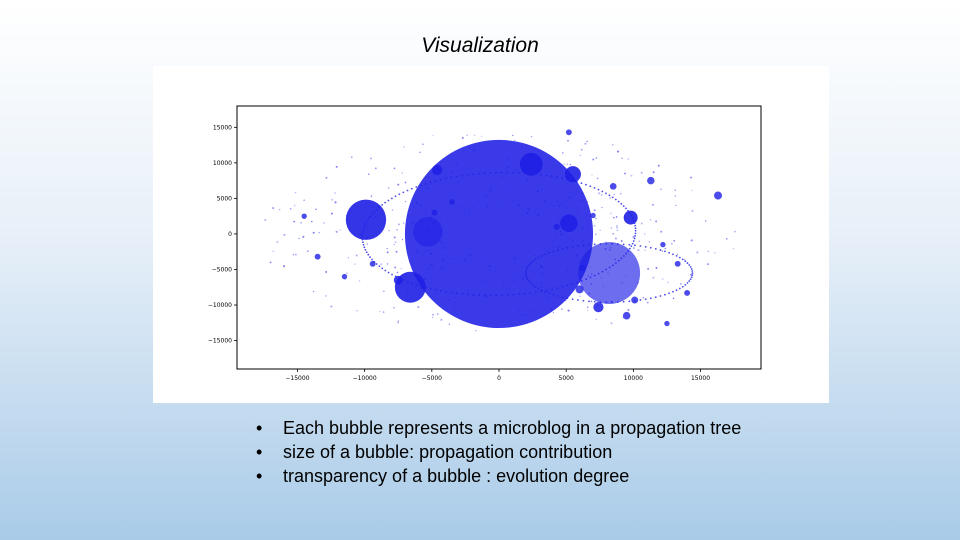 Image resolution: width=960 pixels, height=540 pixels. Describe the element at coordinates (700, 378) in the screenshot. I see `x-tick-label: 15000` at that location.